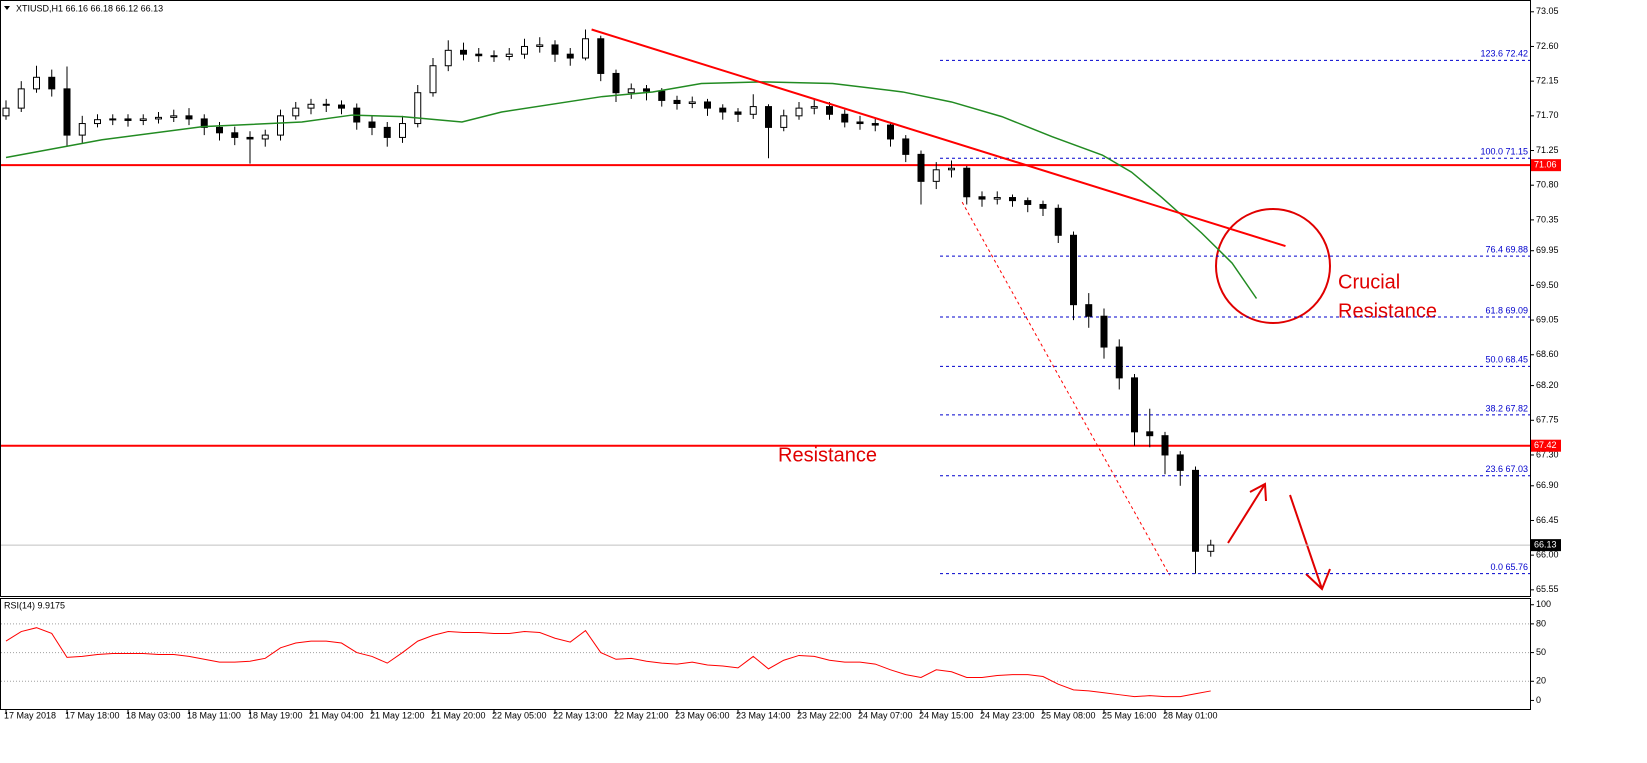  Describe the element at coordinates (885, 715) in the screenshot. I see `x-tick-label: 24 May 07:00` at that location.